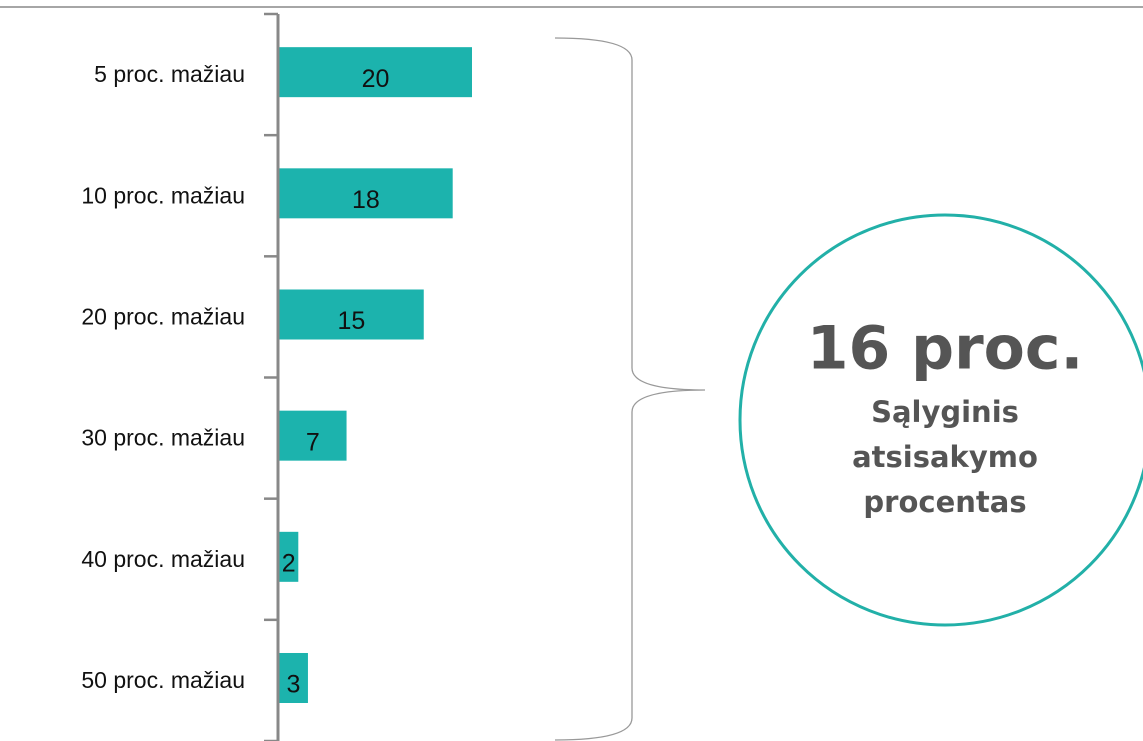  I want to click on brace, so click(630, 389).